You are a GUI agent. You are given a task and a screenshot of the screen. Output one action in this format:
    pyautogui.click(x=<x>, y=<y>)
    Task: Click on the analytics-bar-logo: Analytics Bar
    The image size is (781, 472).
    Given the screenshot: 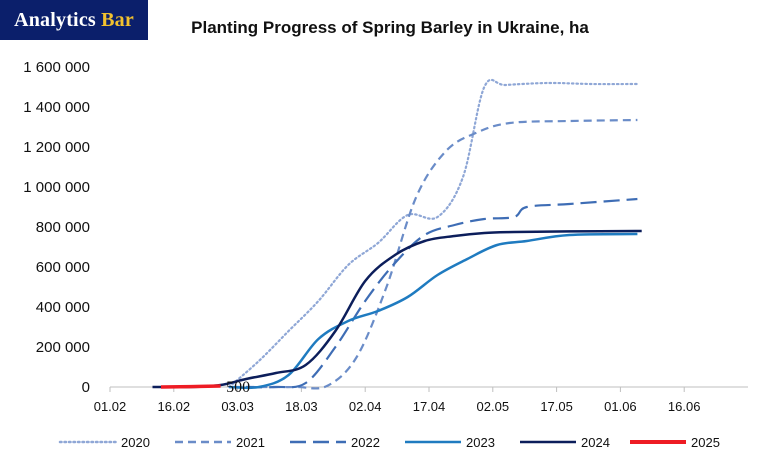 What is the action you would take?
    pyautogui.click(x=74, y=20)
    